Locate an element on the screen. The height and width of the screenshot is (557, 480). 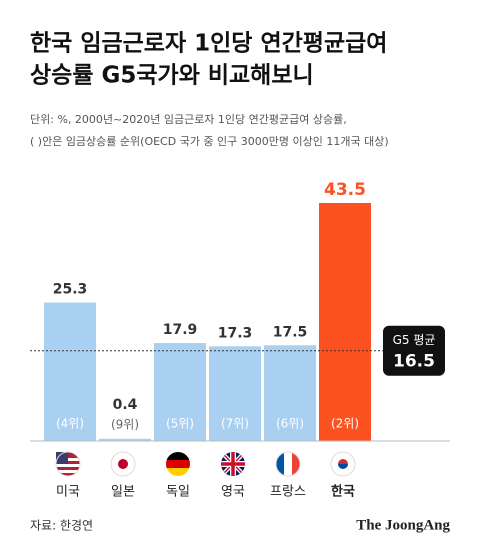
value-label: 17.3 is located at coordinates (235, 333).